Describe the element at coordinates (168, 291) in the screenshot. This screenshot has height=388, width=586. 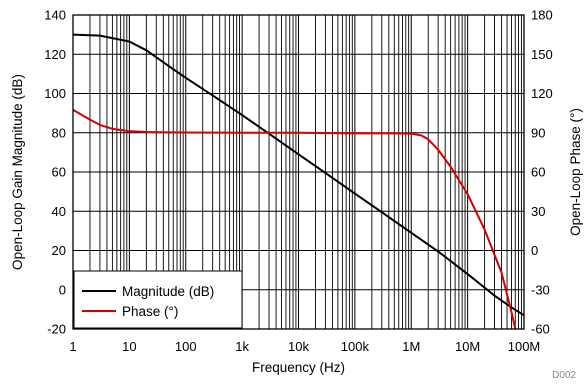
I see `legend-label-magnitude: Magnitude (dB)` at that location.